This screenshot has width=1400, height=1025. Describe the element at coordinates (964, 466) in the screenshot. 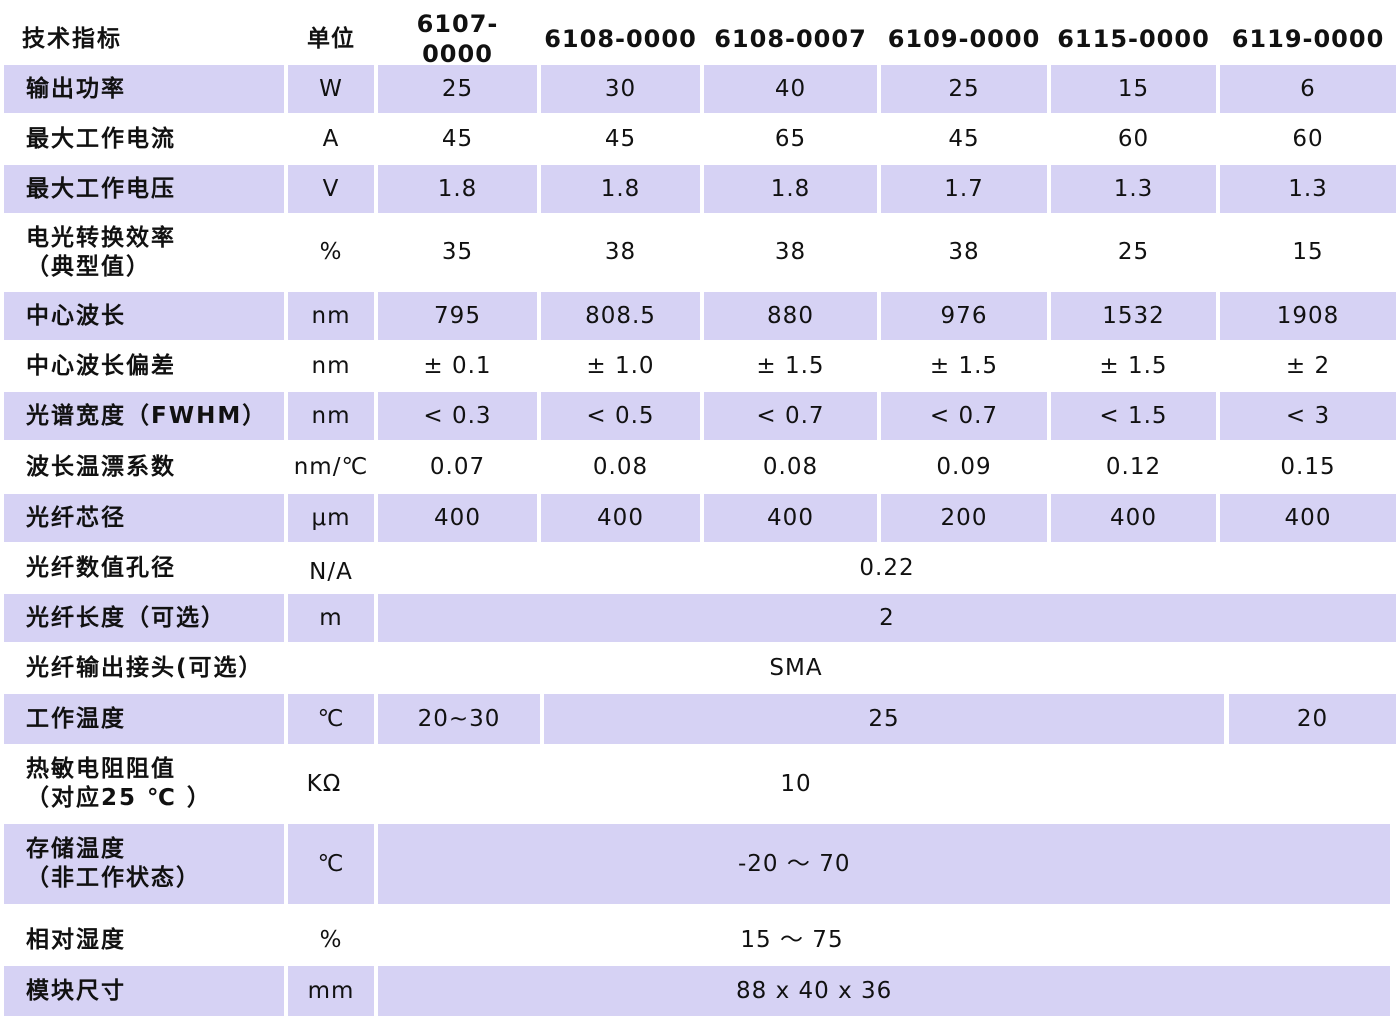

I see `row-value: 0.09` at that location.